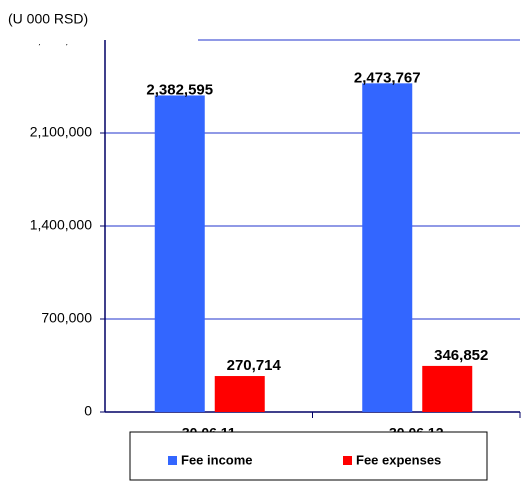 Image resolution: width=521 pixels, height=485 pixels. What do you see at coordinates (308, 456) in the screenshot?
I see `legend` at bounding box center [308, 456].